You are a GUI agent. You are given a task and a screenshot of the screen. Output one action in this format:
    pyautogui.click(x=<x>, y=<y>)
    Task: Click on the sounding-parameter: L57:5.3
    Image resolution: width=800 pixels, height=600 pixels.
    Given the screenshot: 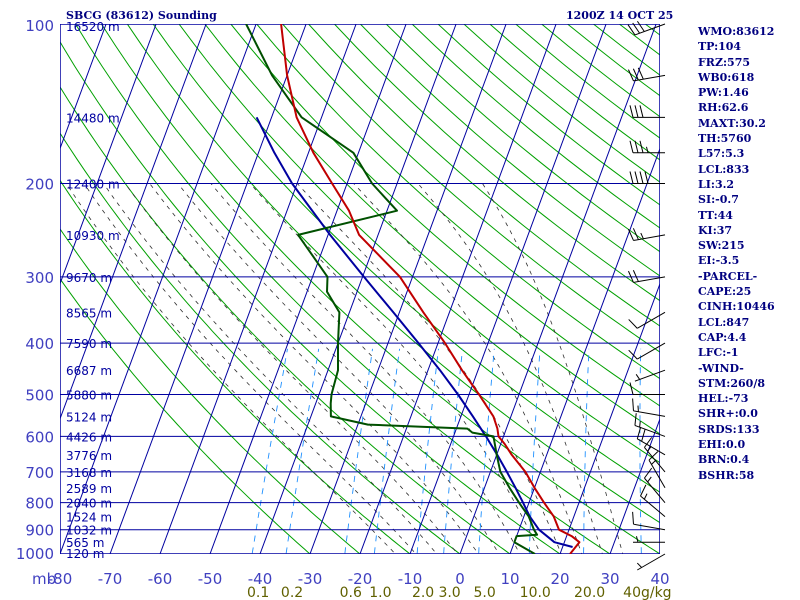 What is the action you would take?
    pyautogui.click(x=721, y=154)
    